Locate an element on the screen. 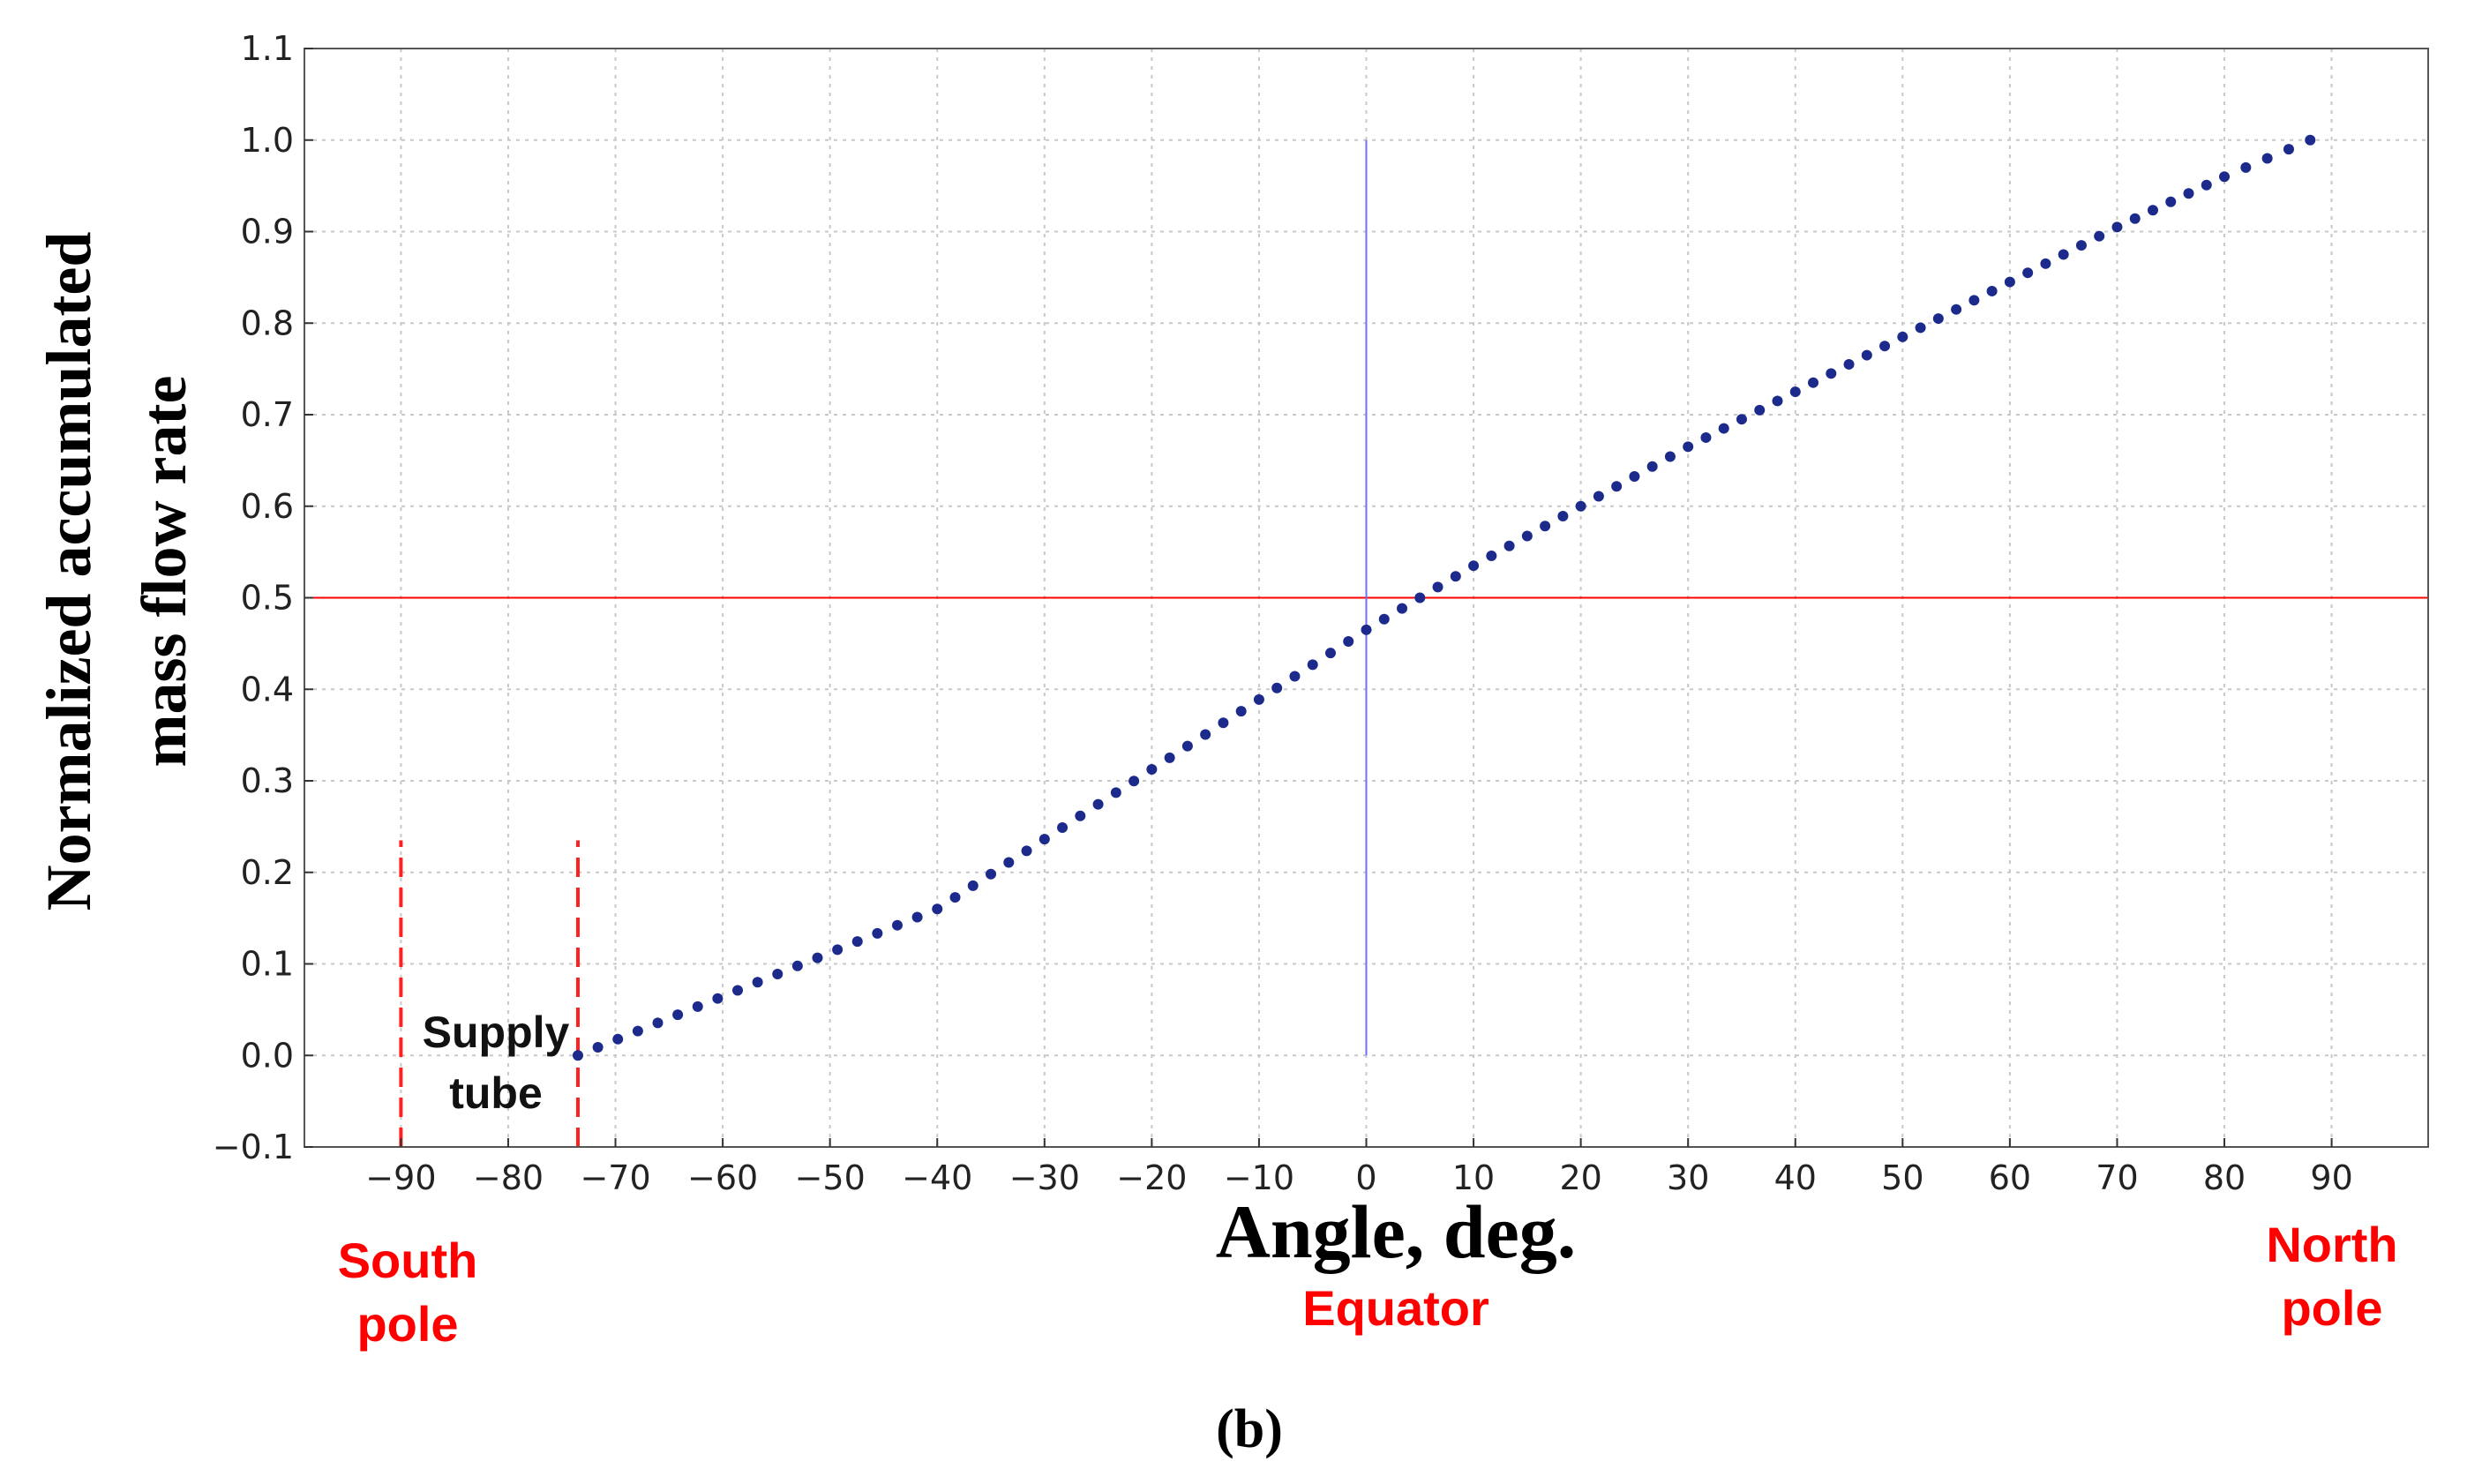 The image size is (2467, 1484). y-tick-label: 0.7 is located at coordinates (267, 414).